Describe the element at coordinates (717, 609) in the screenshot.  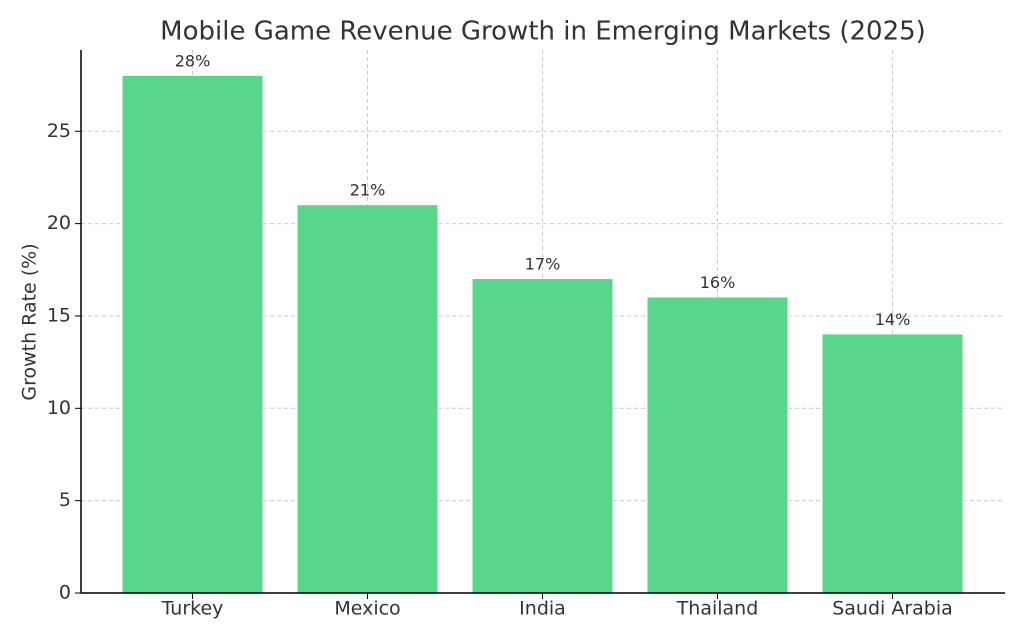
I see `x-tick-label: Thailand` at that location.